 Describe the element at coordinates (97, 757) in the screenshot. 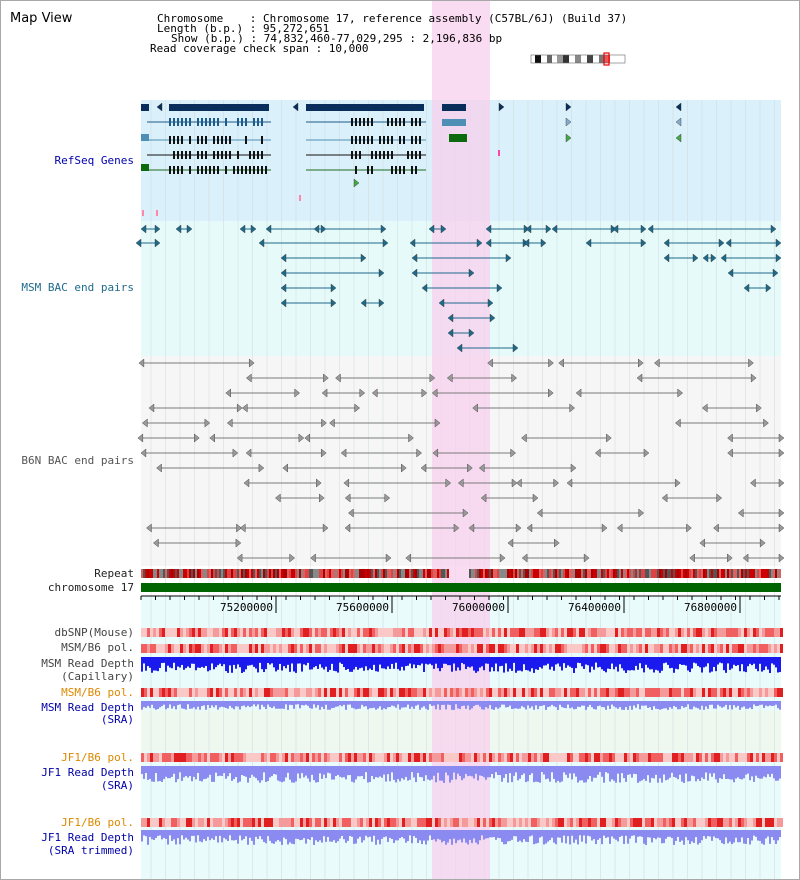

I see `track-label-jf1-b6-pol-1: JF1/B6 pol.` at that location.